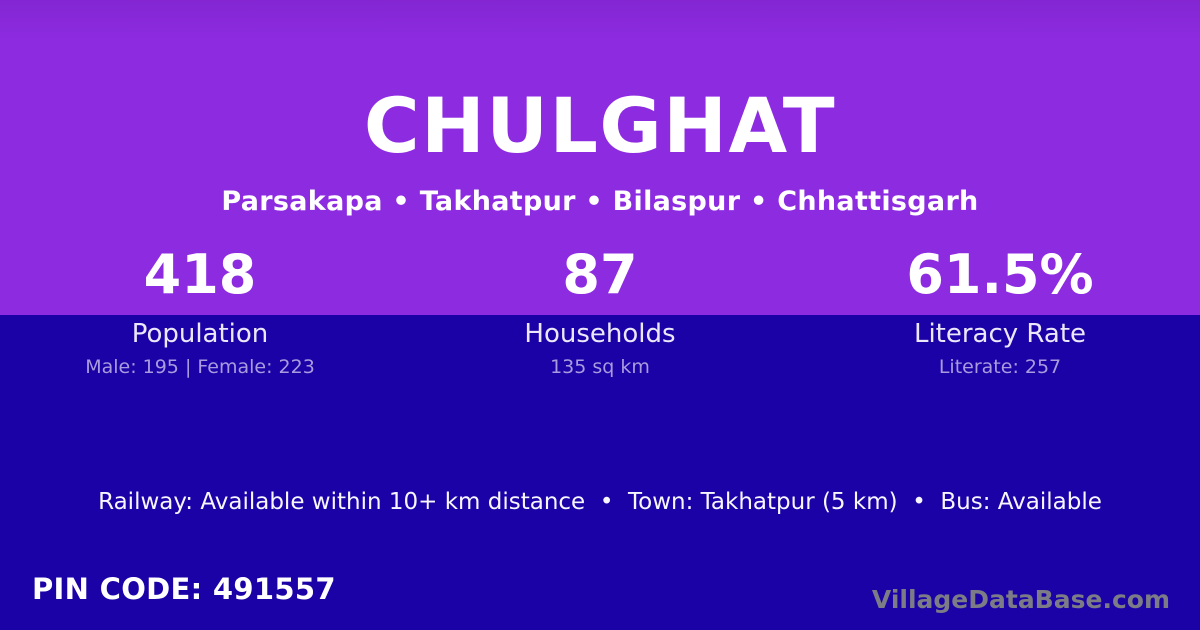 Image resolution: width=1200 pixels, height=630 pixels. What do you see at coordinates (200, 274) in the screenshot?
I see `population-value: 418` at bounding box center [200, 274].